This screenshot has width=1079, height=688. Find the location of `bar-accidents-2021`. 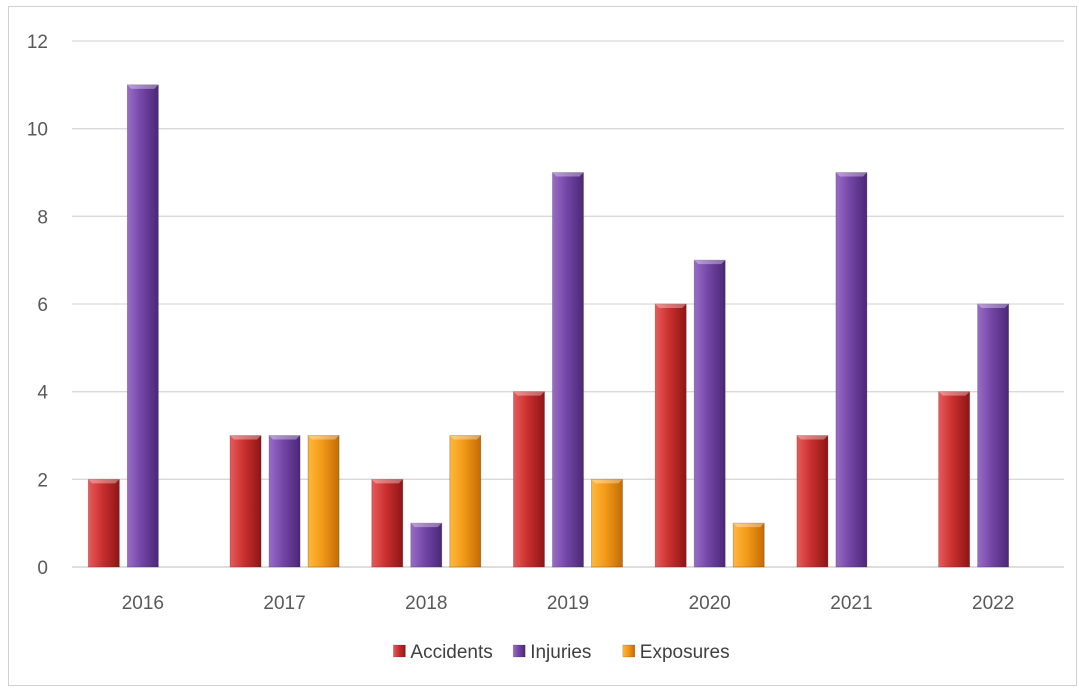

bar-accidents-2021 is located at coordinates (812, 501).